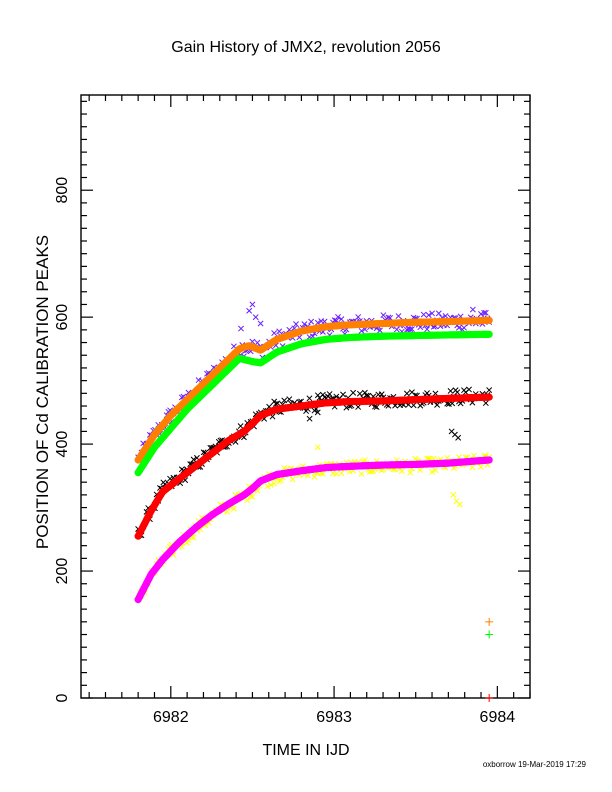 This screenshot has width=612, height=792. What do you see at coordinates (306, 47) in the screenshot?
I see `chart-title: Gain History of JMX2, revolution 2056` at bounding box center [306, 47].